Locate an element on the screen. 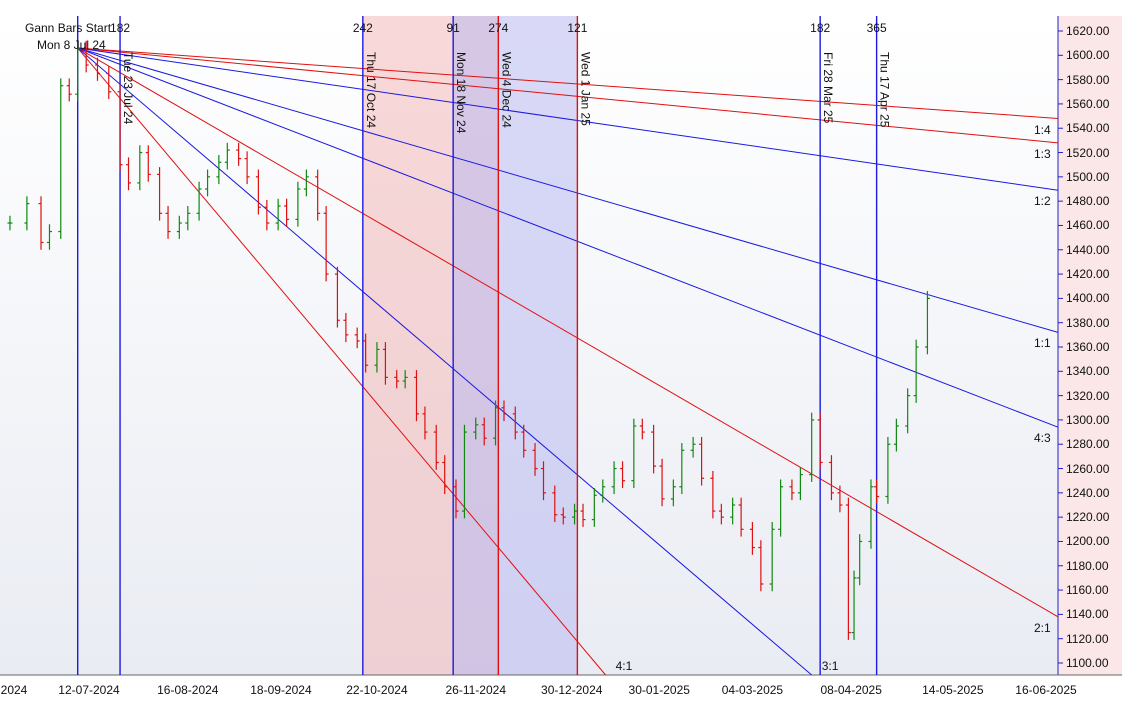  x-tick-label: 14-05-2025 is located at coordinates (953, 690).